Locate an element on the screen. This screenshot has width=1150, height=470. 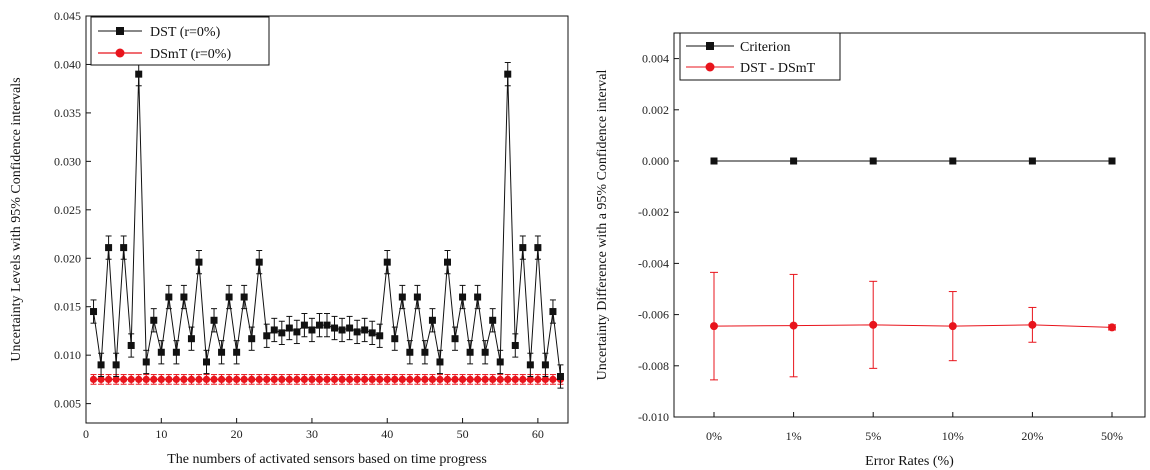
series-criterion is located at coordinates (913, 161).